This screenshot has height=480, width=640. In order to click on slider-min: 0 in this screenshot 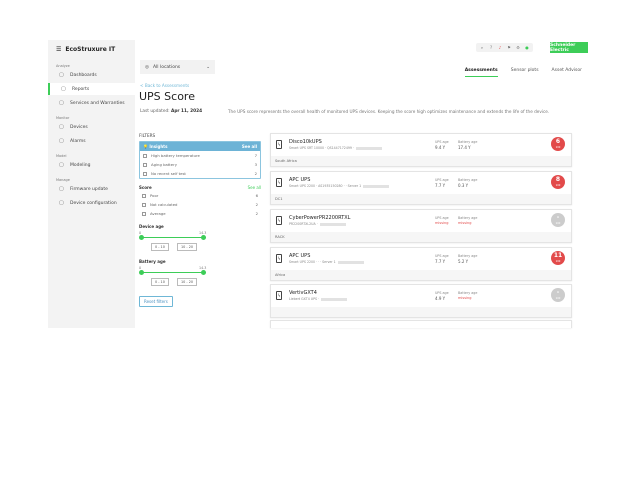, I will do `click(140, 233)`.